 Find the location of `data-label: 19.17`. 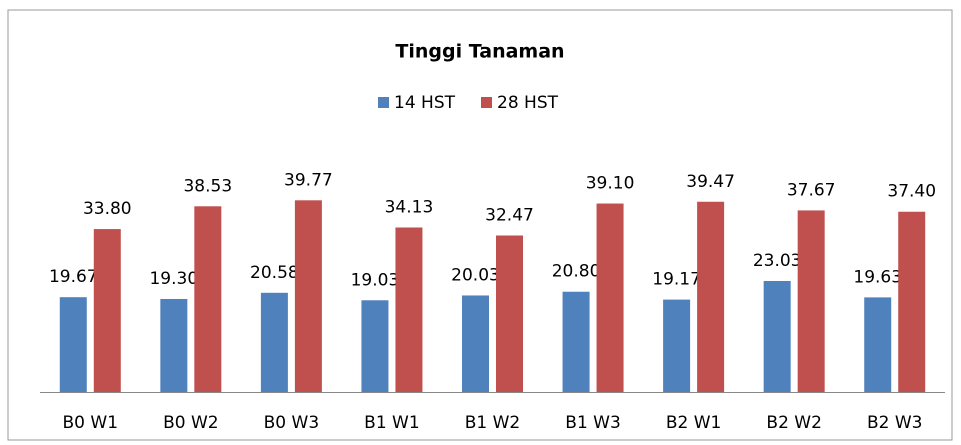

data-label: 19.17 is located at coordinates (676, 280).